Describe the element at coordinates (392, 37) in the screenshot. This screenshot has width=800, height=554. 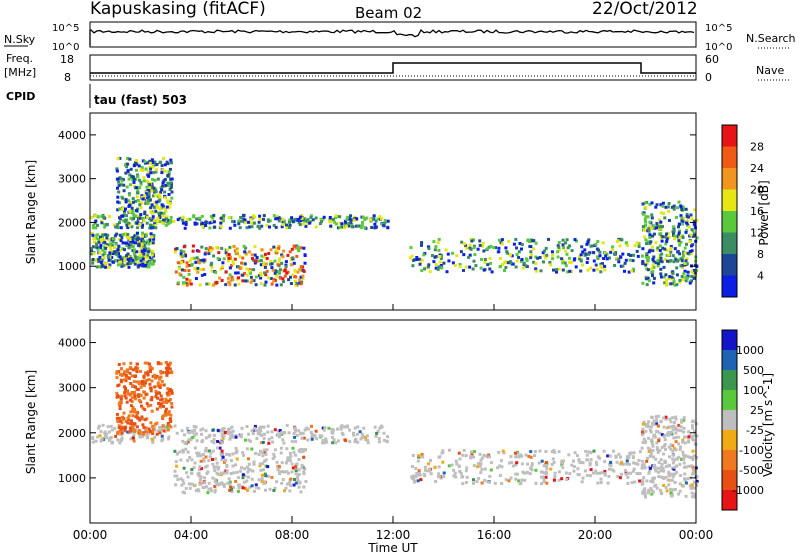
I see `nsky-series-line` at that location.